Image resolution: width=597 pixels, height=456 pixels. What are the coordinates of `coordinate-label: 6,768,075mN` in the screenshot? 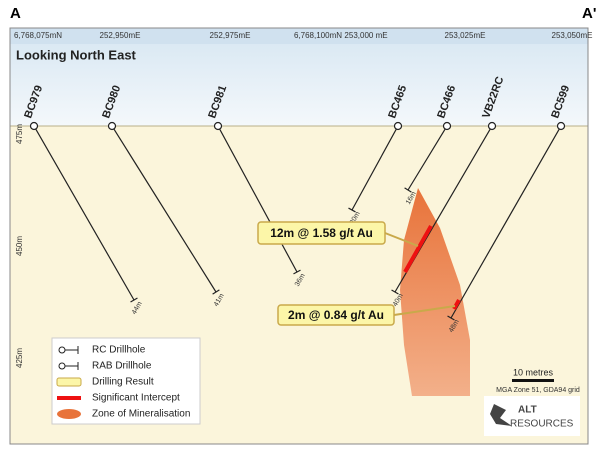 It's located at (38, 35).